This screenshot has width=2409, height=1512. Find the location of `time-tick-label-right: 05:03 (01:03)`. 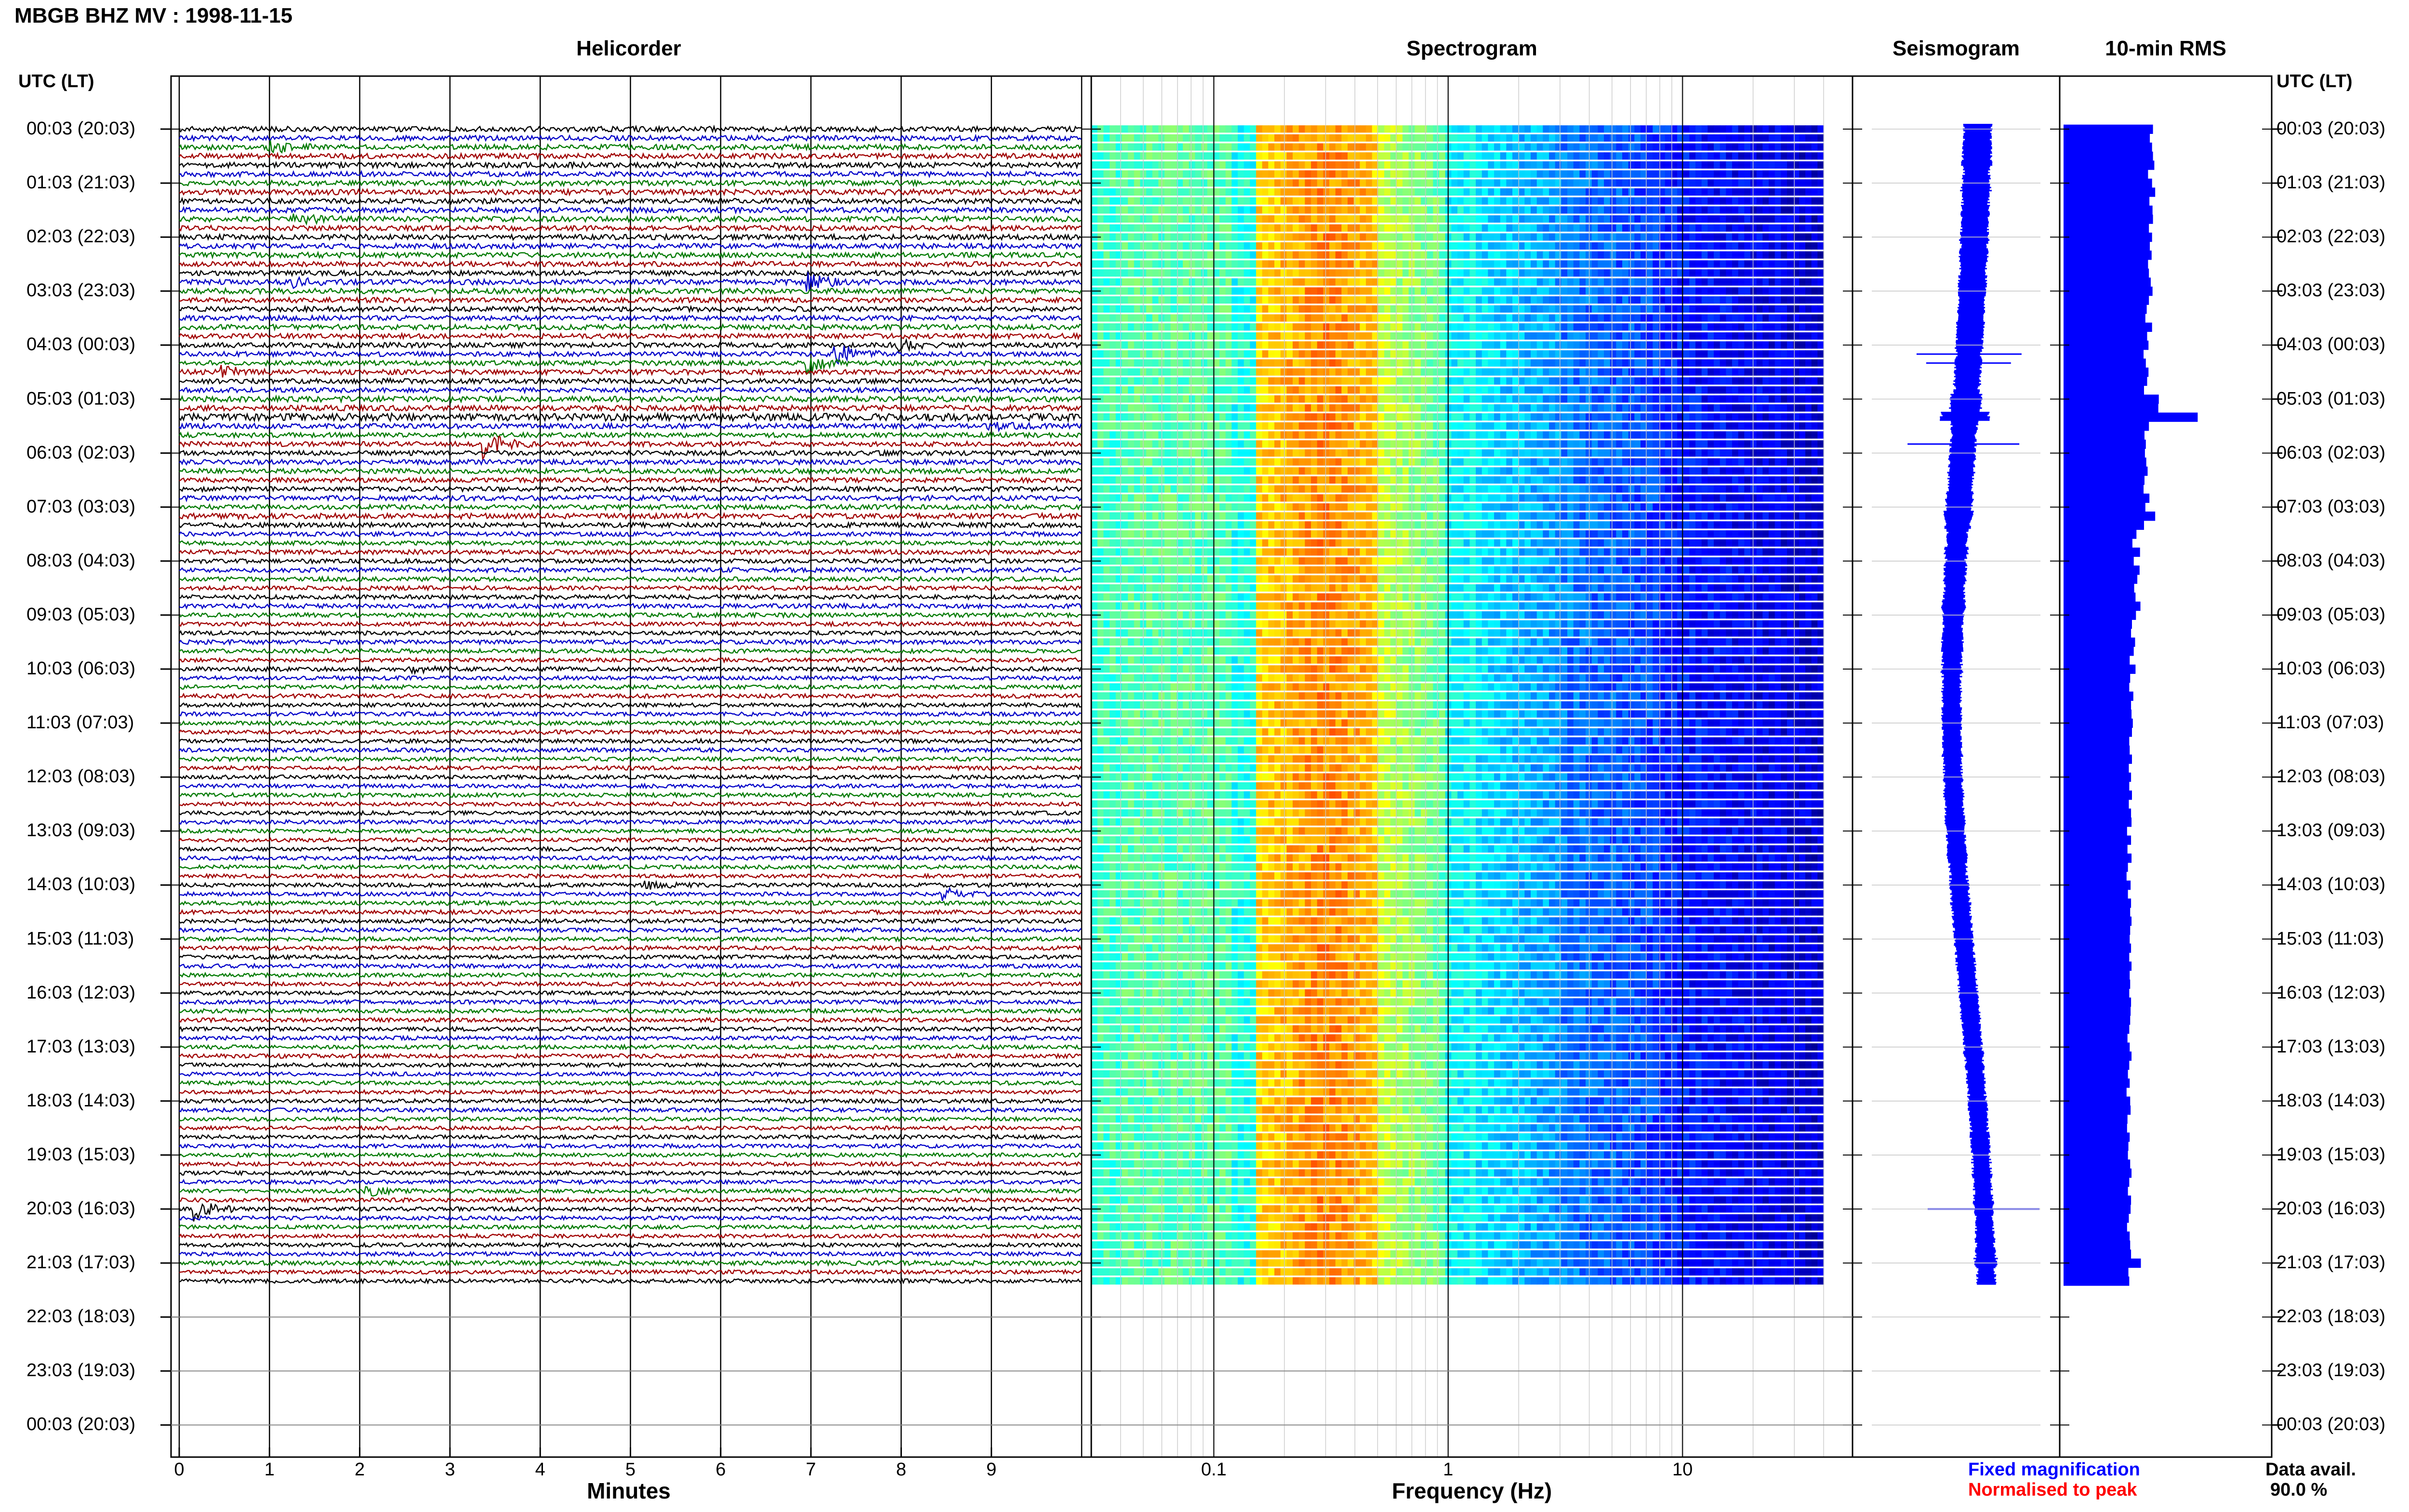

time-tick-label-right: 05:03 (01:03) is located at coordinates (2331, 398).